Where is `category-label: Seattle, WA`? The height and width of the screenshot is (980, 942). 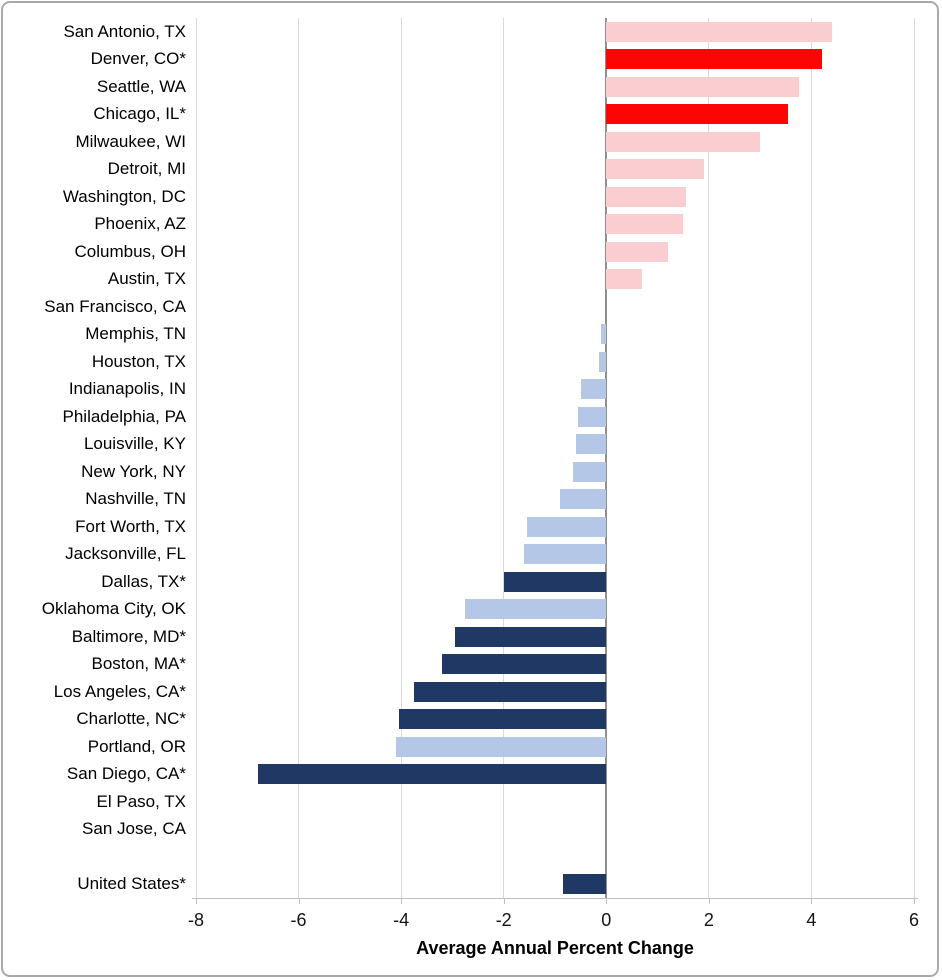
category-label: Seattle, WA is located at coordinates (141, 86).